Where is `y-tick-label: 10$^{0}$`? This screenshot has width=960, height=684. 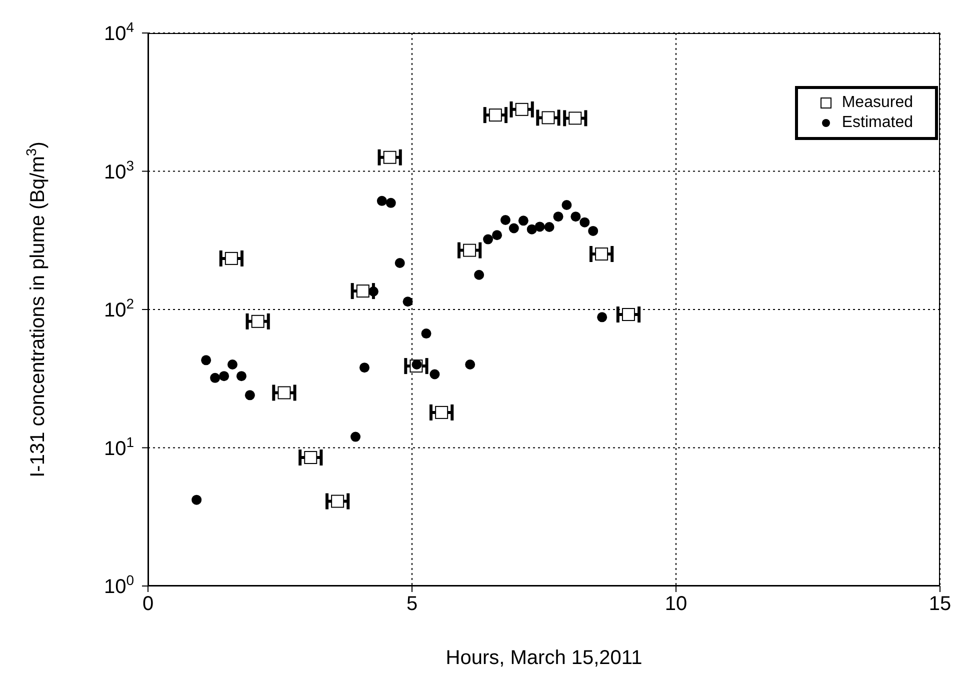
y-tick-label: 10$^{0}$ is located at coordinates (119, 585).